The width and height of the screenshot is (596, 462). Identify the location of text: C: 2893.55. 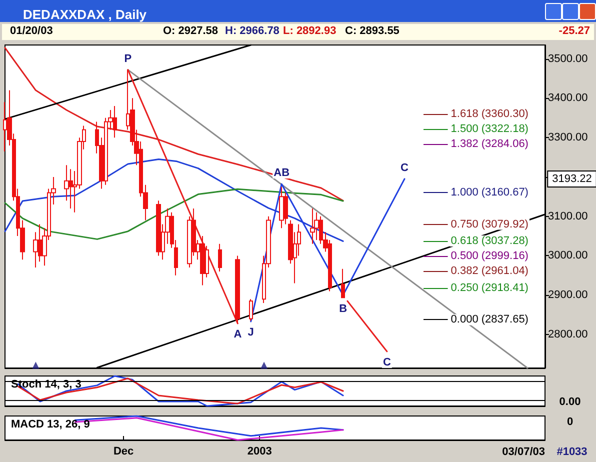
(372, 31).